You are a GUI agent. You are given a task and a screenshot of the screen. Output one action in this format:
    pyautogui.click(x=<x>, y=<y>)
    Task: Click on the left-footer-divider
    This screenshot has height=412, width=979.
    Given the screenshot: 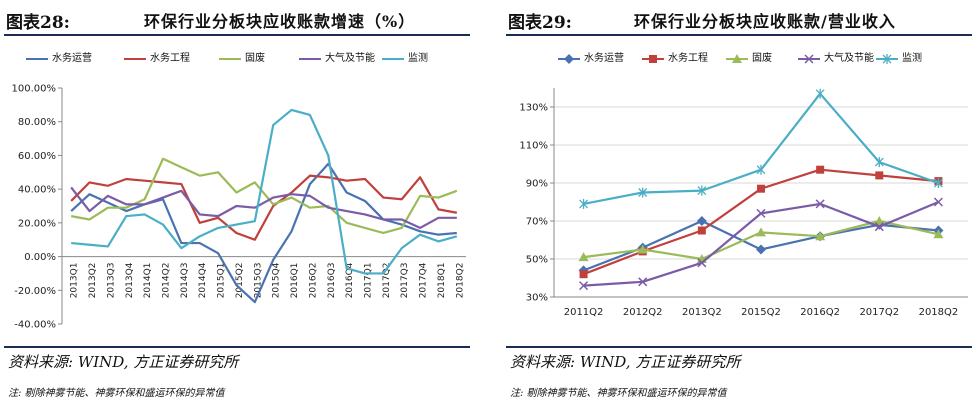 What is the action you would take?
    pyautogui.click(x=237, y=347)
    